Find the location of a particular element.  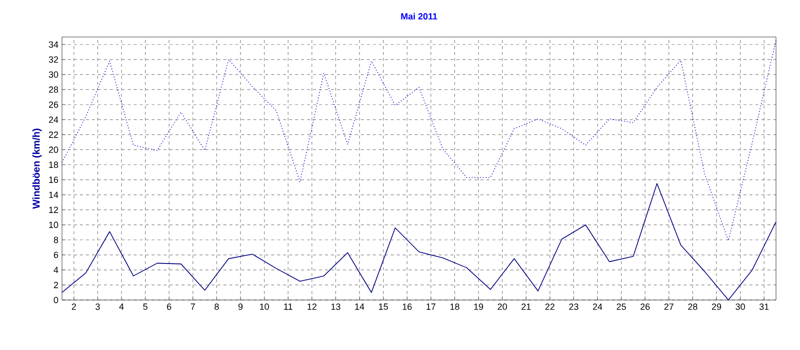

y-tick-label: 26 is located at coordinates (53, 104).